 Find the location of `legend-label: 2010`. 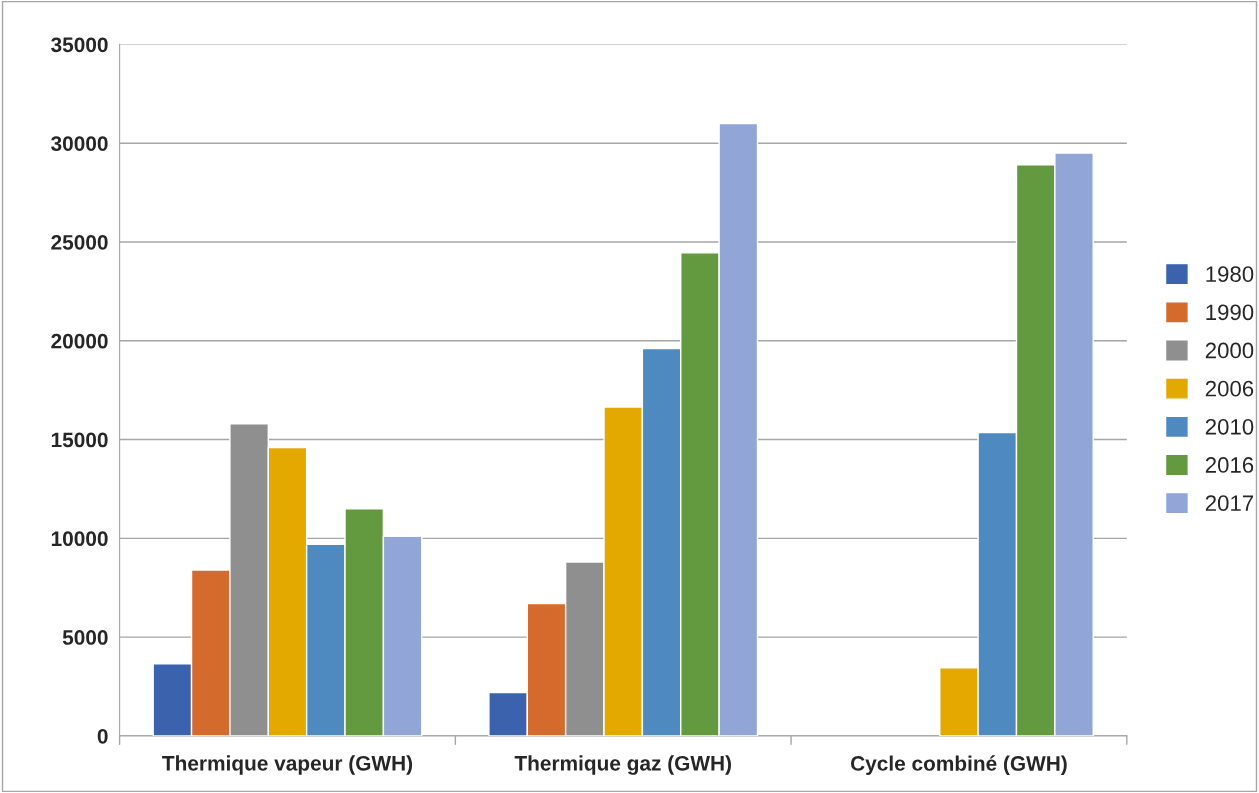

legend-label: 2010 is located at coordinates (1229, 426).